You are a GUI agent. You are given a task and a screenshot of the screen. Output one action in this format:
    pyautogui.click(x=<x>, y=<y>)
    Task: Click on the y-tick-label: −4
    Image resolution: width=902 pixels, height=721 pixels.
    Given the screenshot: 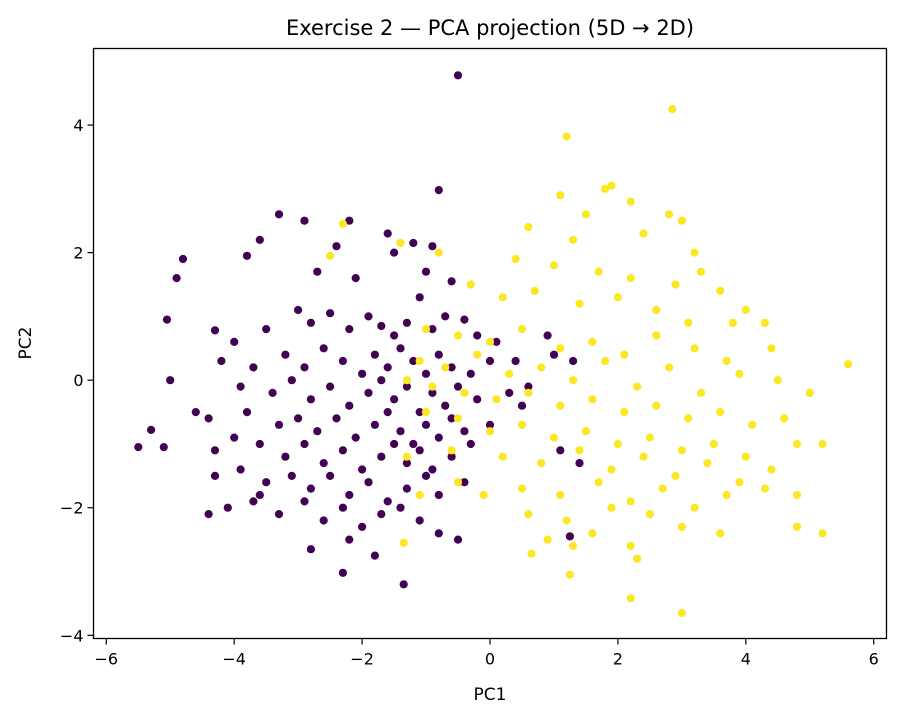 What is the action you would take?
    pyautogui.click(x=72, y=635)
    